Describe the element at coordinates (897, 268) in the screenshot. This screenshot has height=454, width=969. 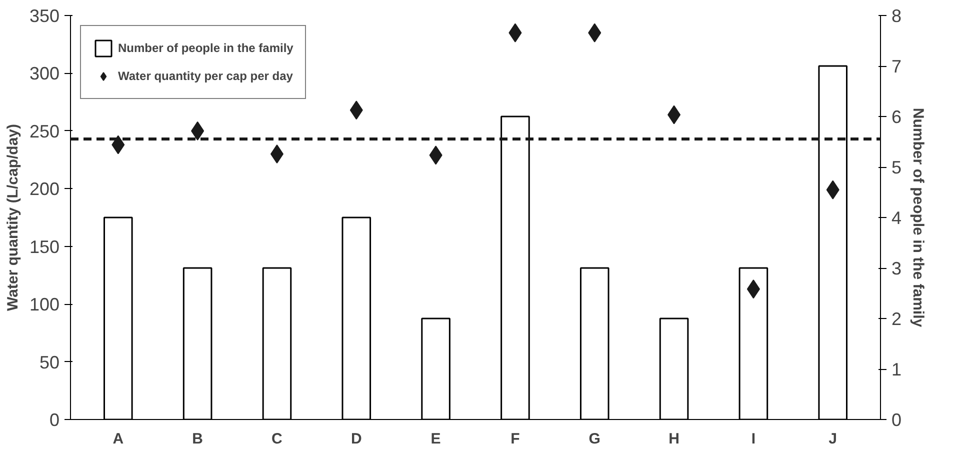
I see `y2-tick-label: 3` at that location.